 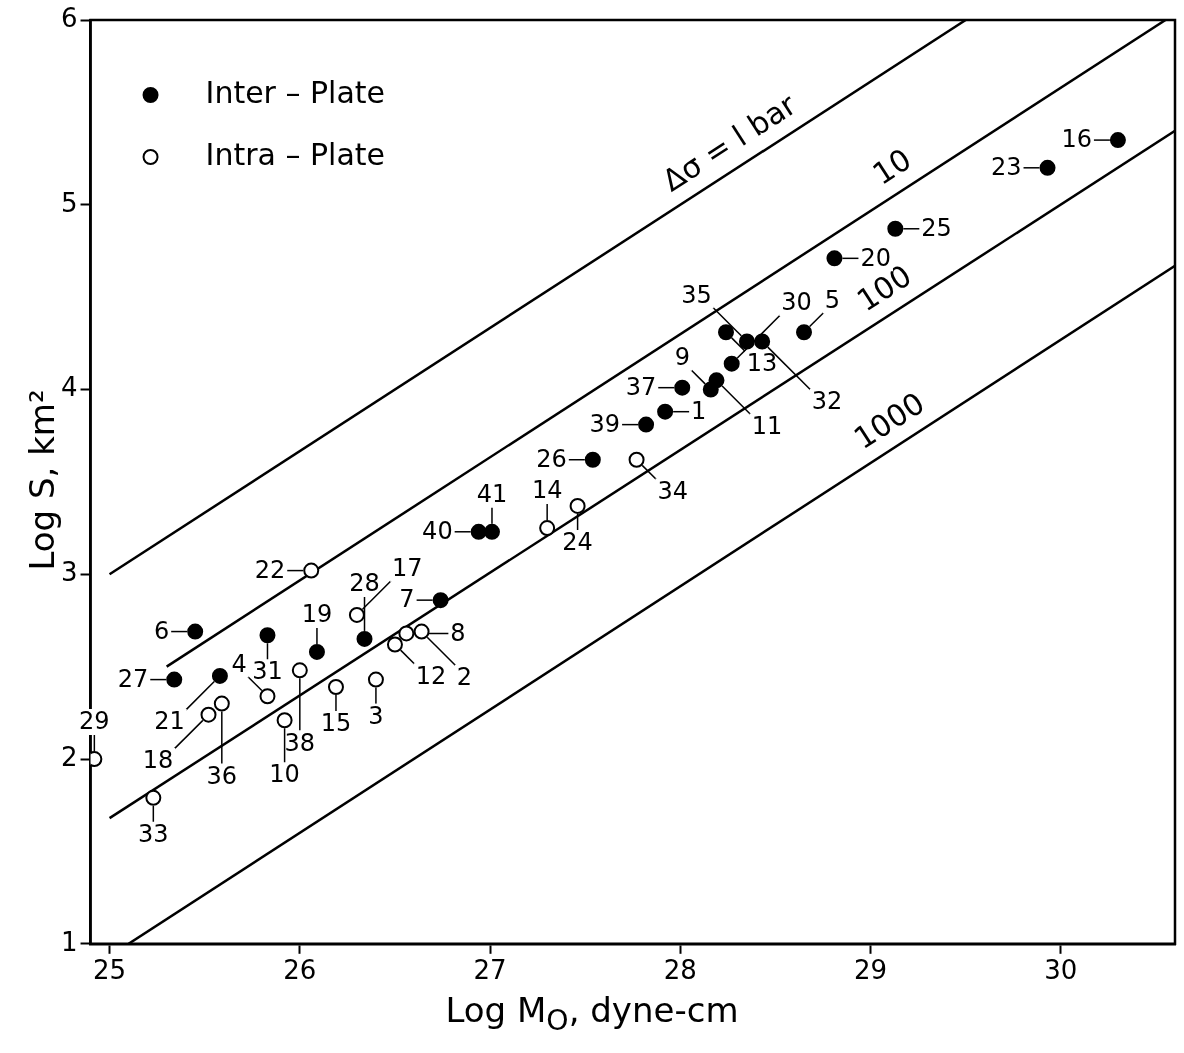 What do you see at coordinates (437, 531) in the screenshot?
I see `annotation: 40` at bounding box center [437, 531].